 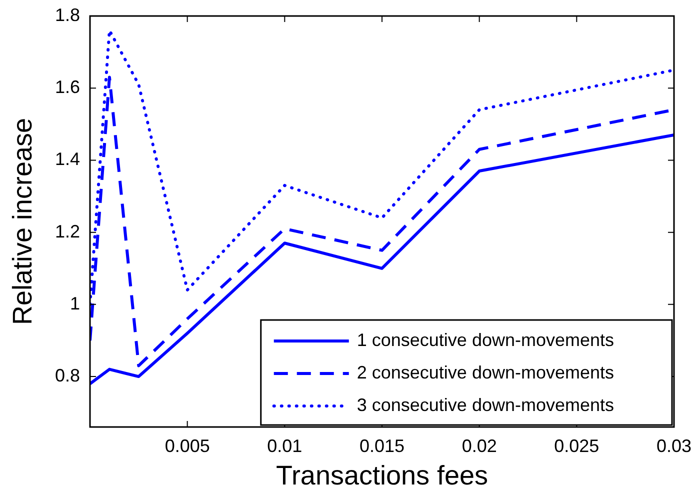 I want to click on x-tick-label: 0.02, so click(x=479, y=446).